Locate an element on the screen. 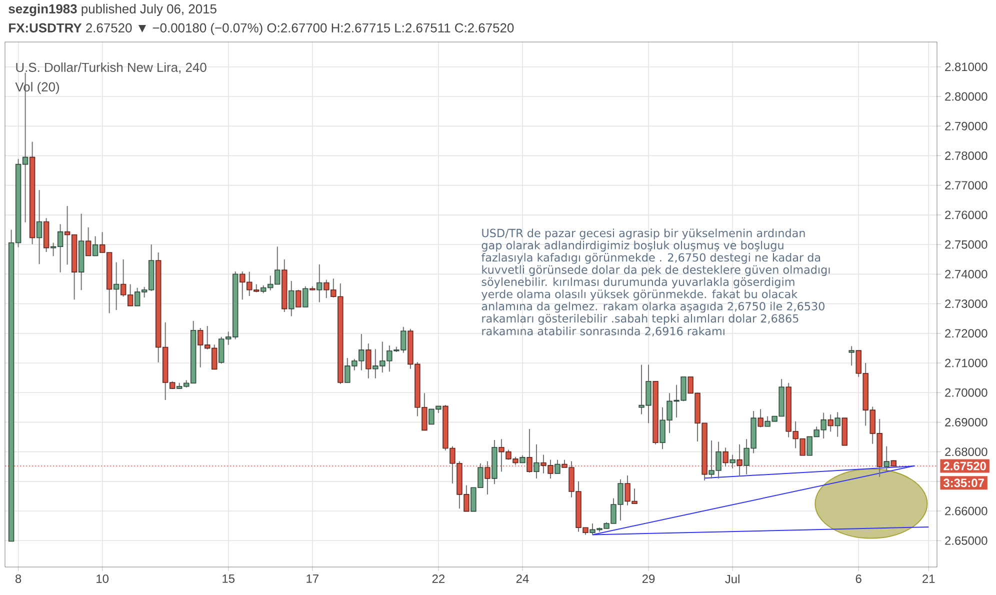  annotation: kuvvetli görünsede dolar da pek de desteklere güven olmadıgı is located at coordinates (656, 270).